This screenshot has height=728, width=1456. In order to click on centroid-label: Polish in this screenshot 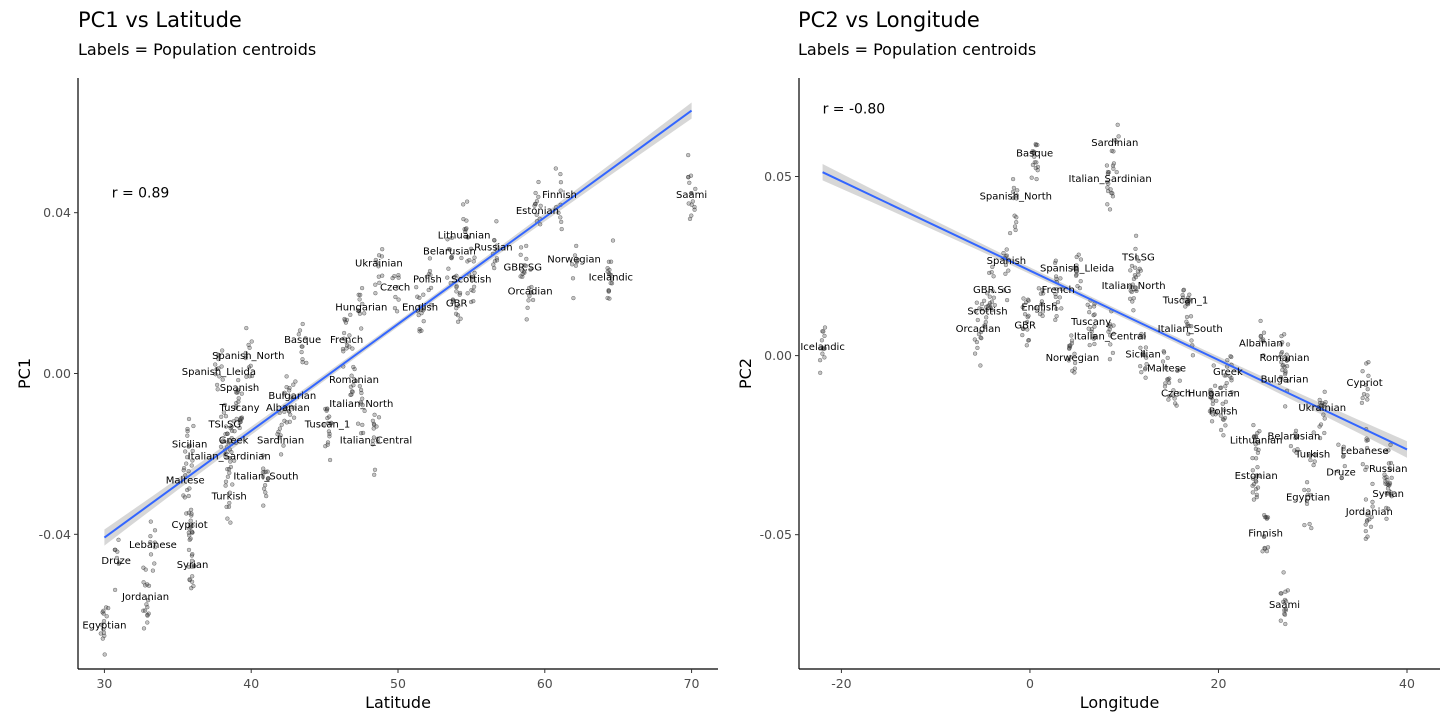, I will do `click(1223, 412)`.